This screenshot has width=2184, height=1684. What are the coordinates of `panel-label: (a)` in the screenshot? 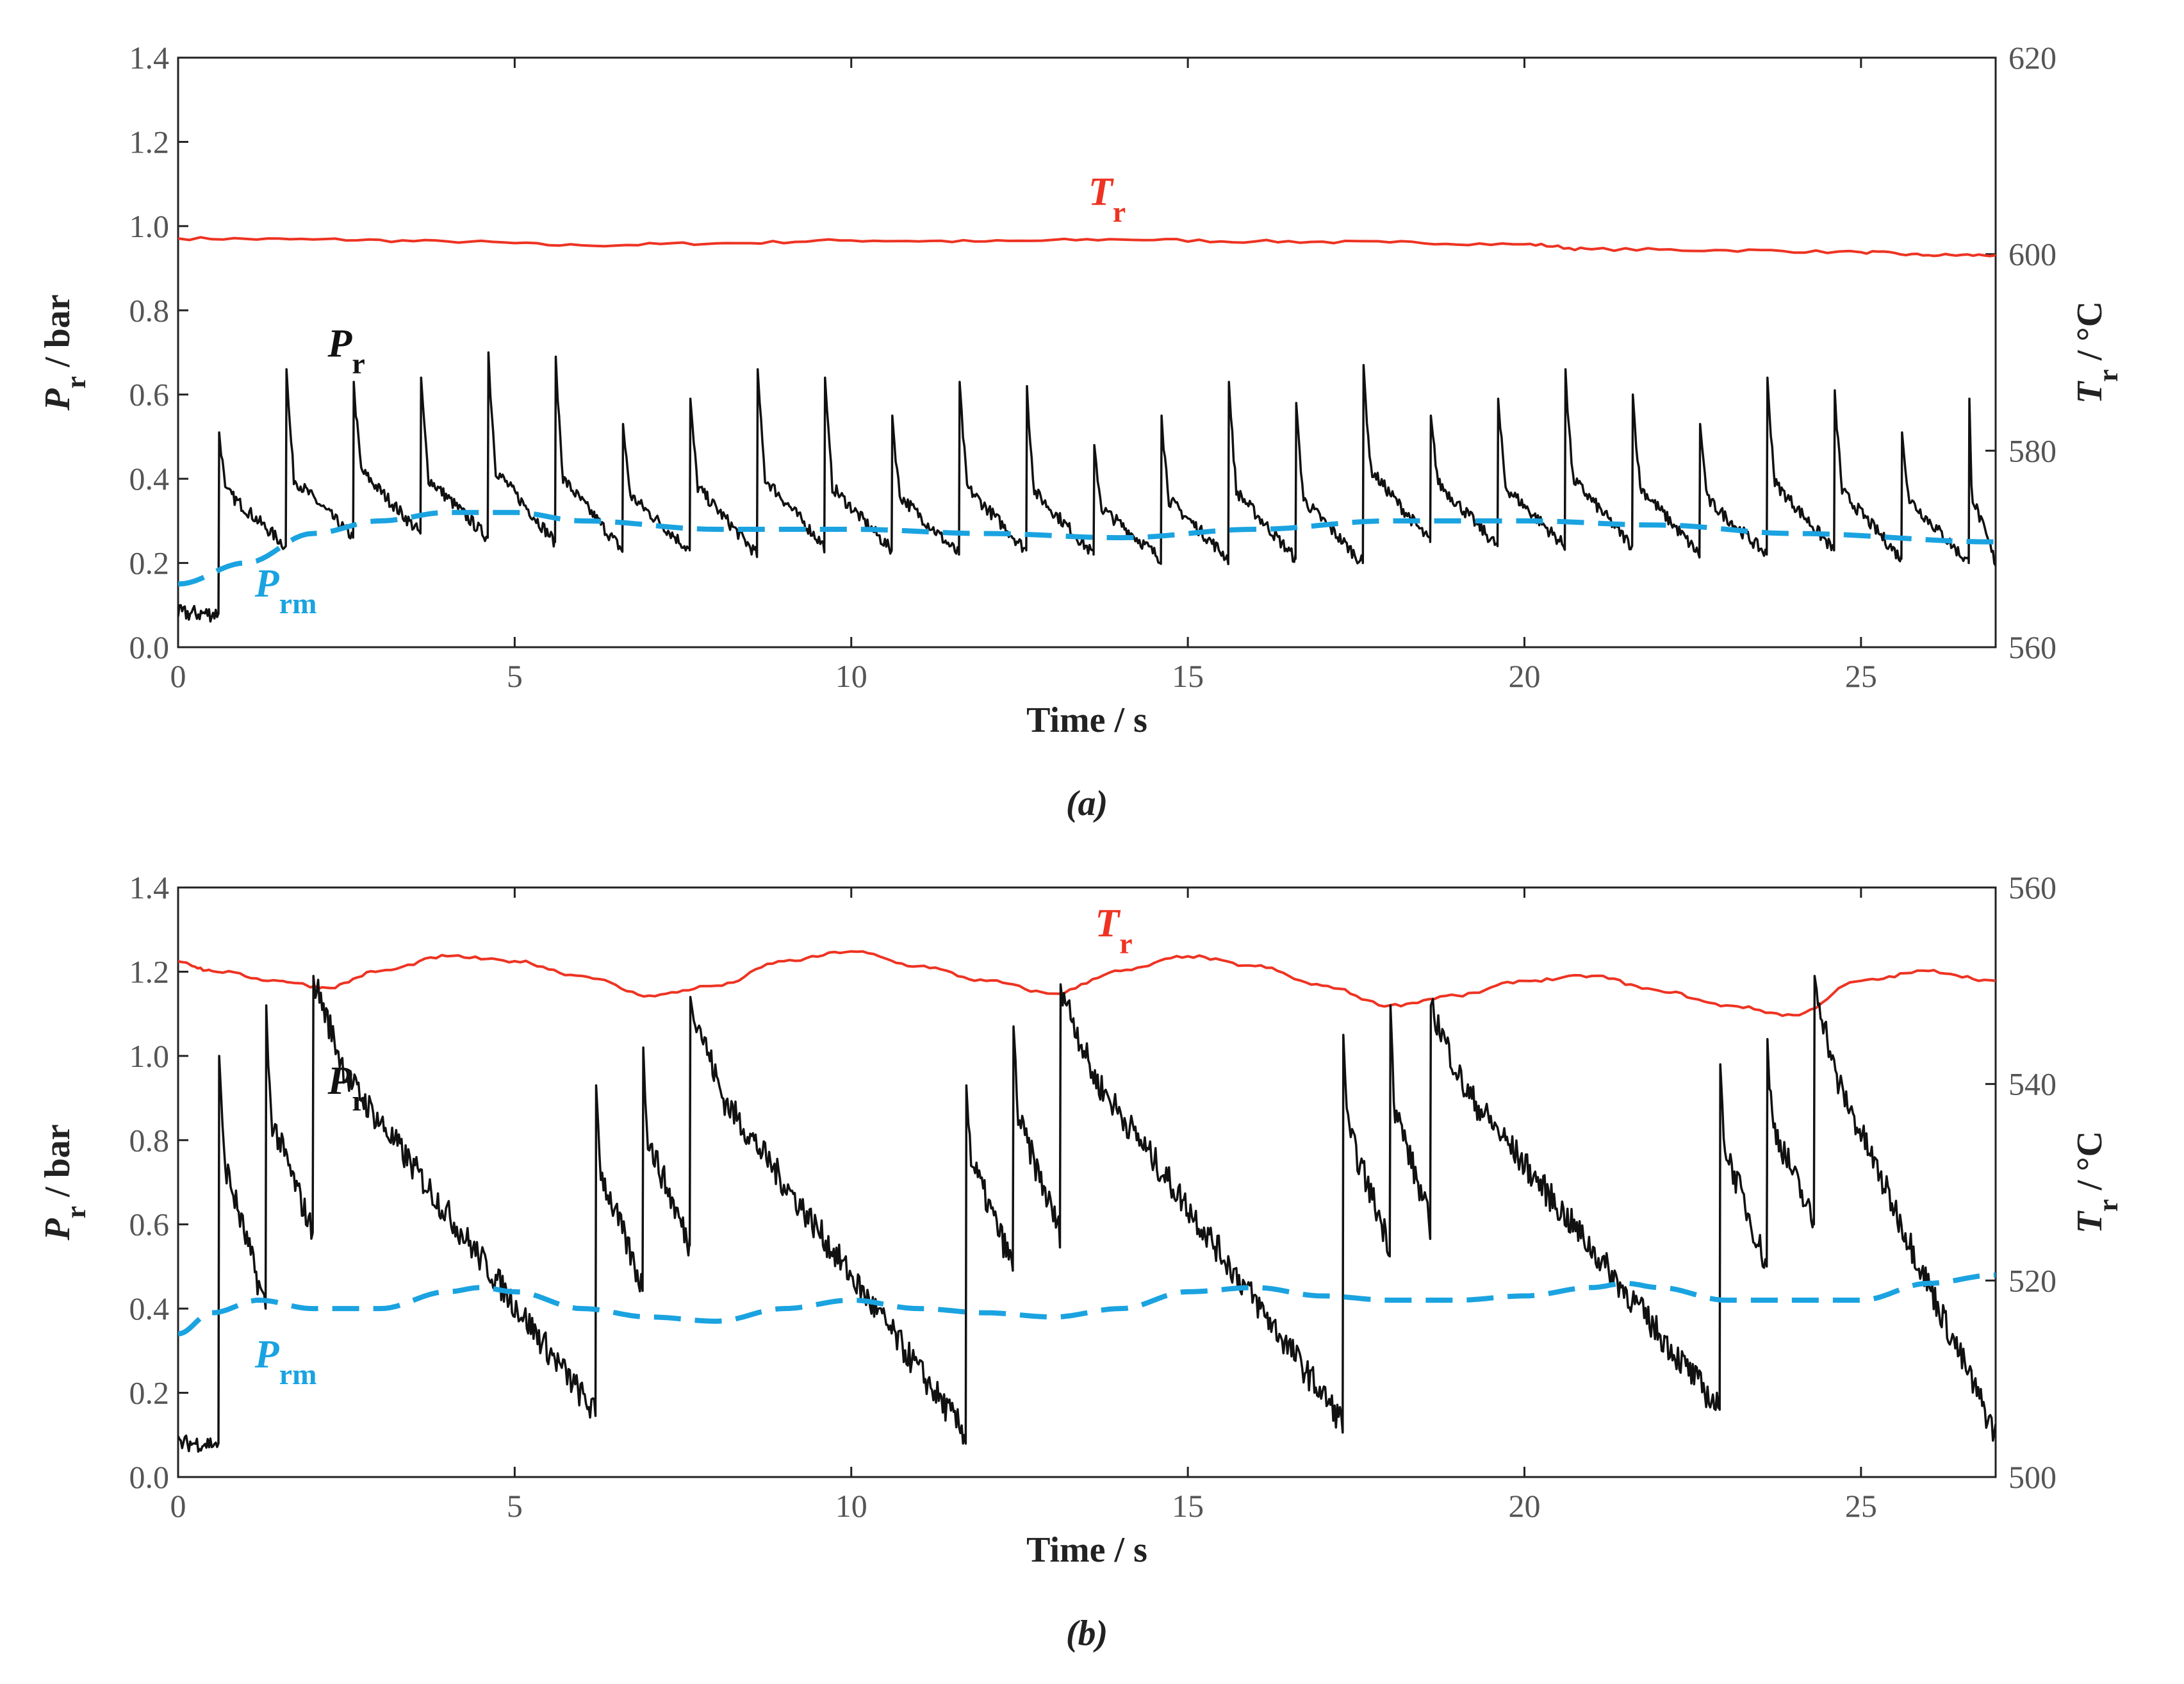 It's located at (1087, 803).